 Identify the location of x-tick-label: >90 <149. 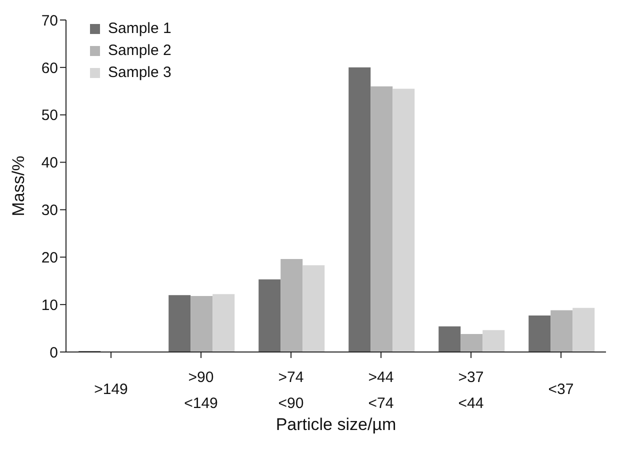
(201, 390).